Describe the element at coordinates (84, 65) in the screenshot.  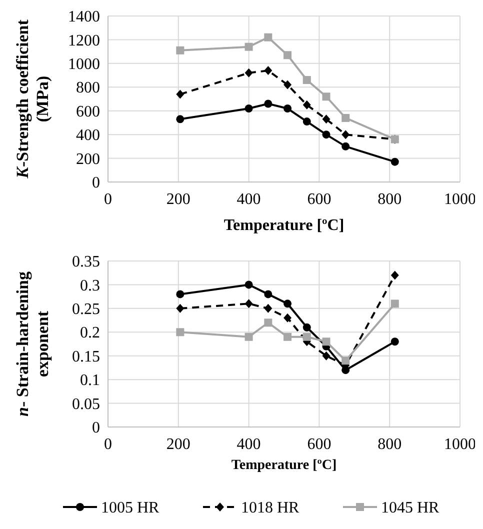
I see `y-tick-label: 1000` at that location.